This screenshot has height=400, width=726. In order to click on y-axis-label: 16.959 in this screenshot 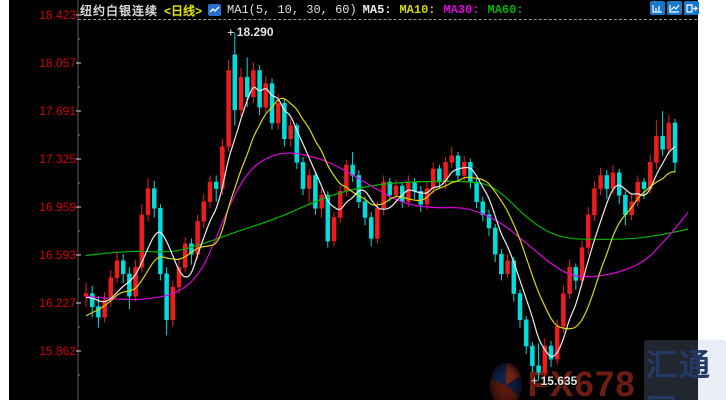, I will do `click(57, 207)`.